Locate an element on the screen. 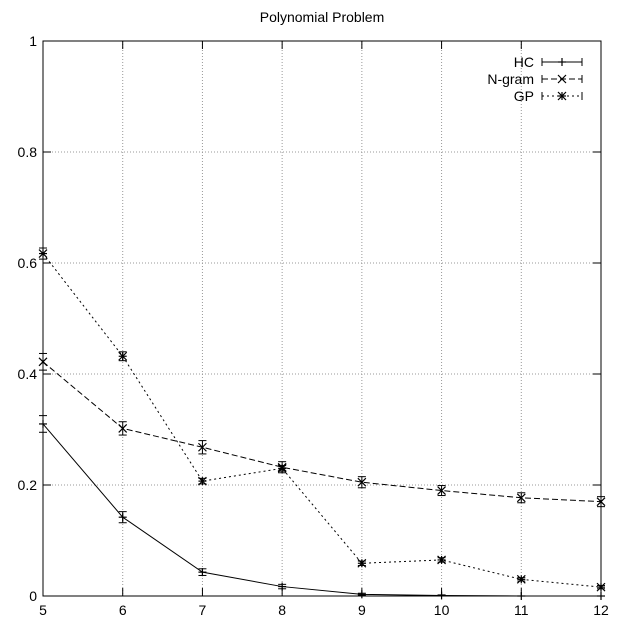  y-tick-label: 1 is located at coordinates (33, 41).